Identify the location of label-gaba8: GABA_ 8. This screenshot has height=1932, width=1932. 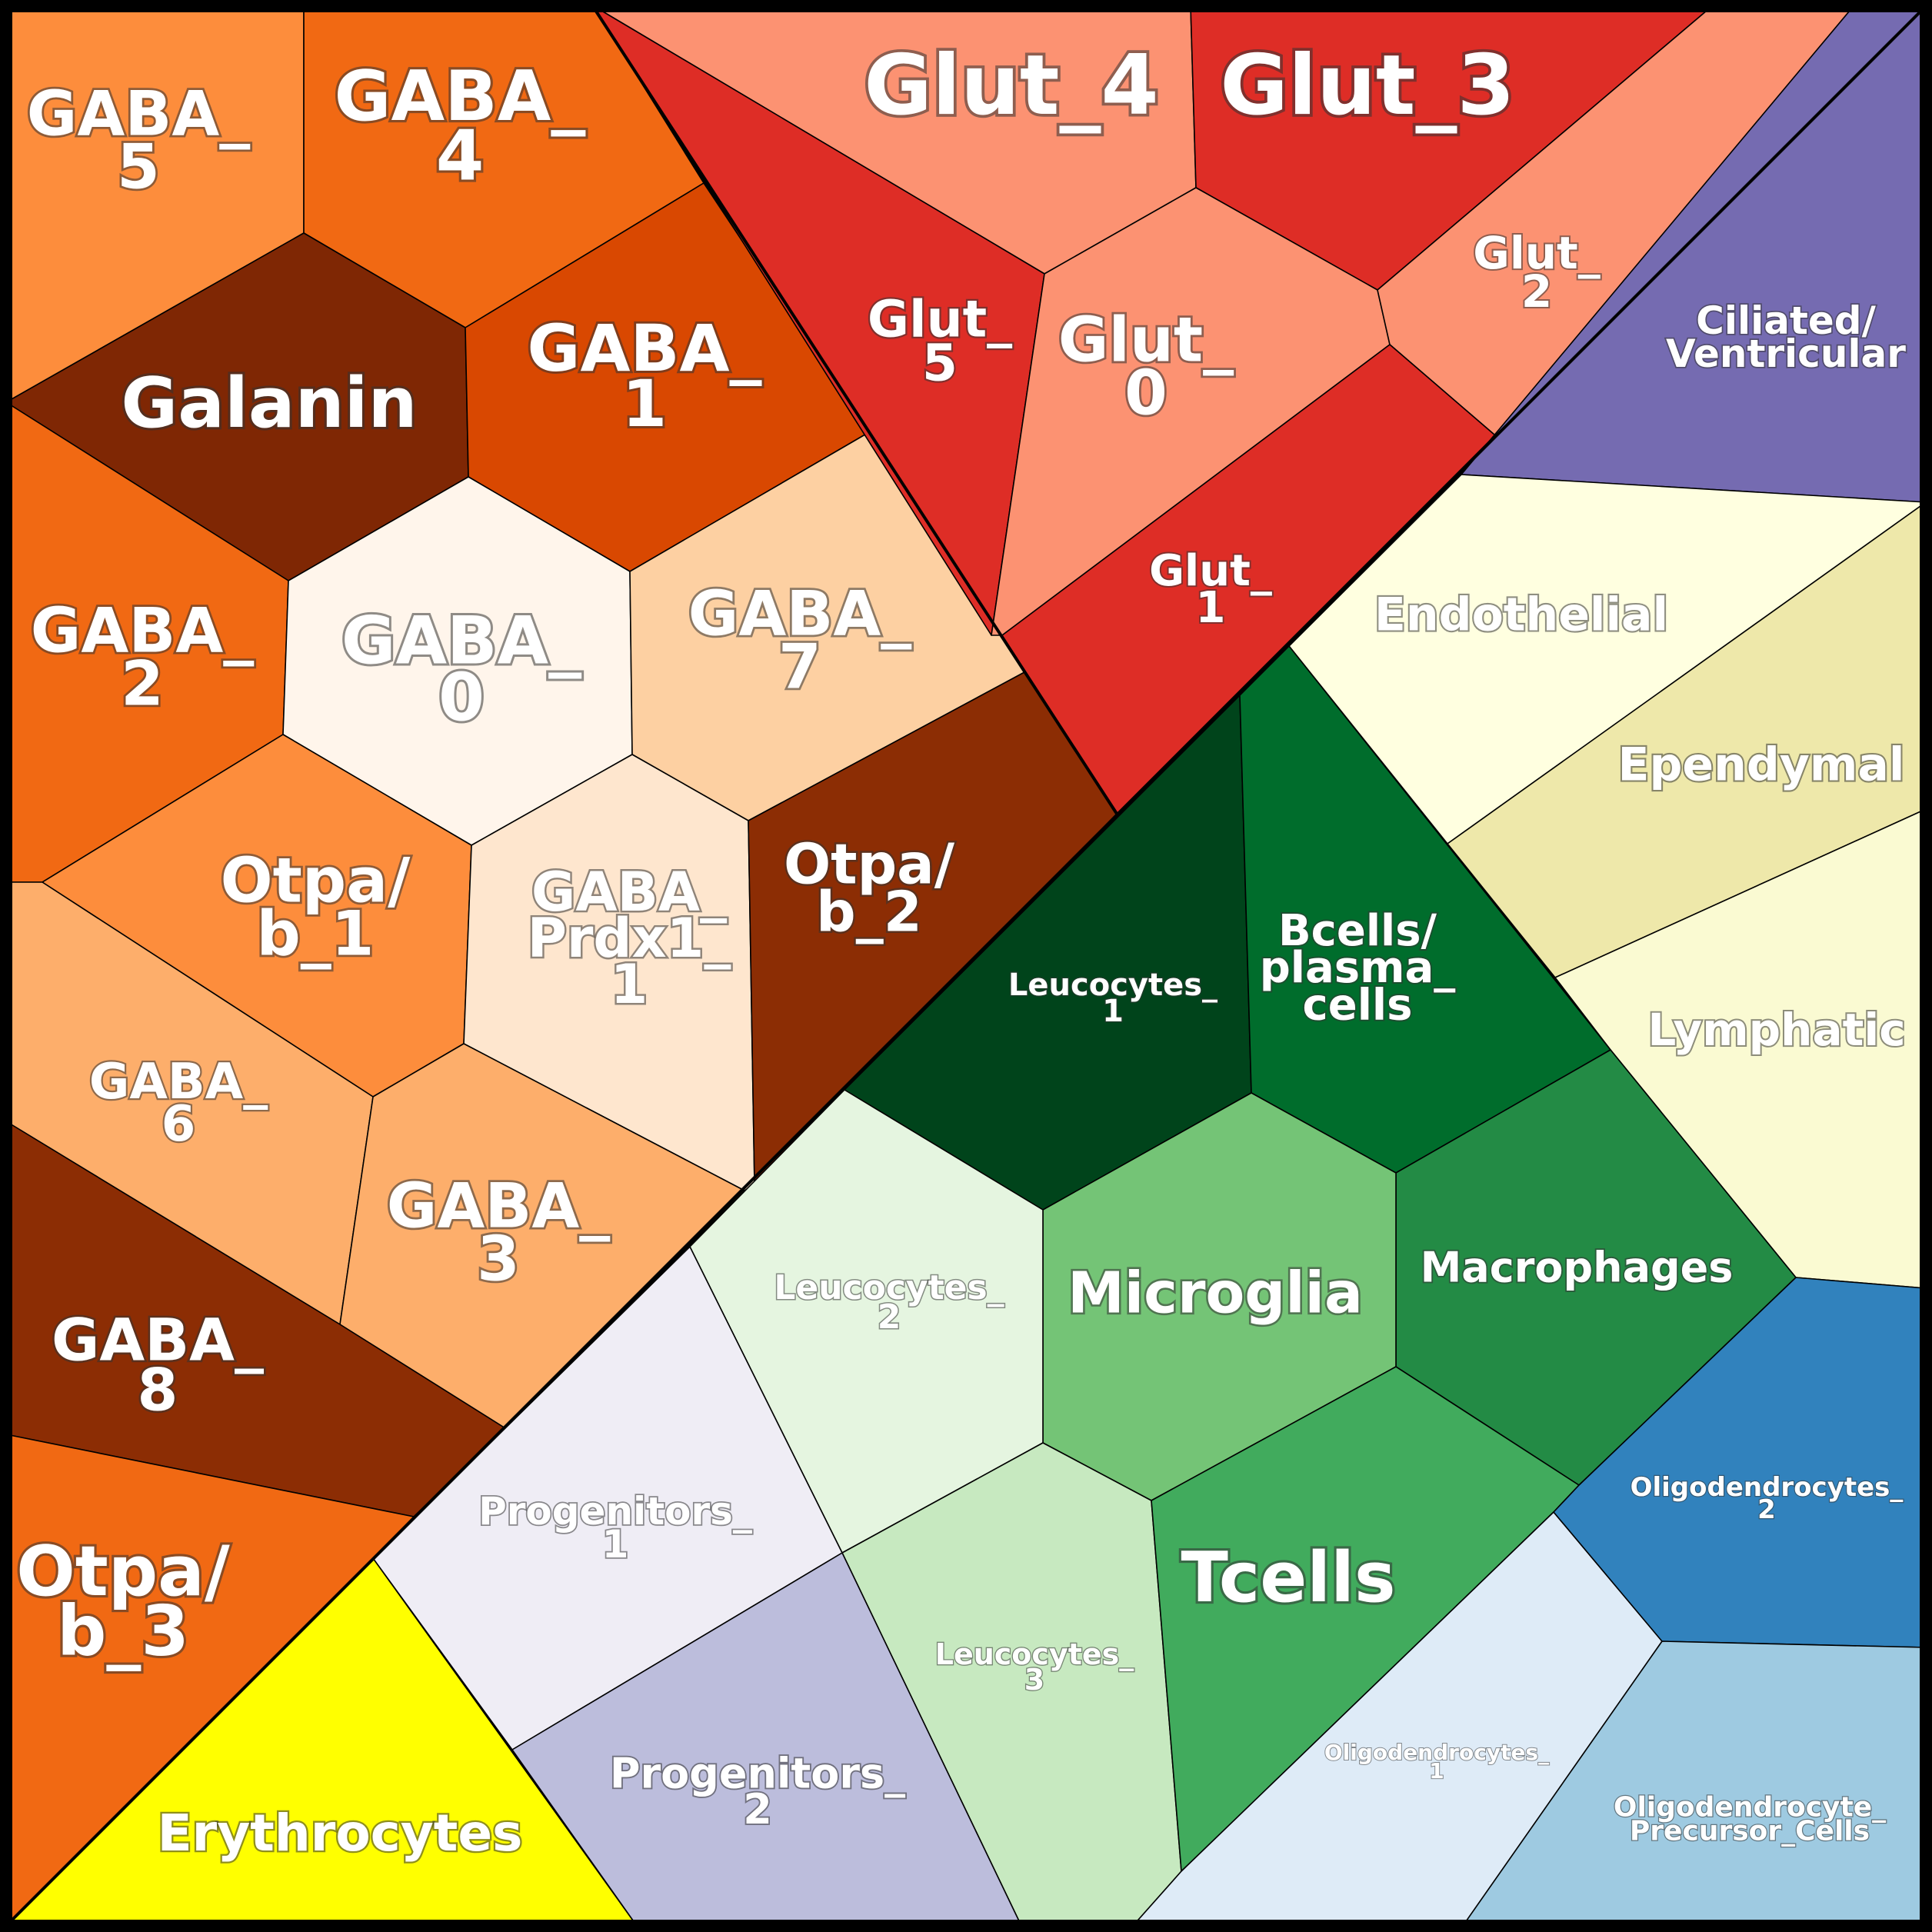
(158, 1364).